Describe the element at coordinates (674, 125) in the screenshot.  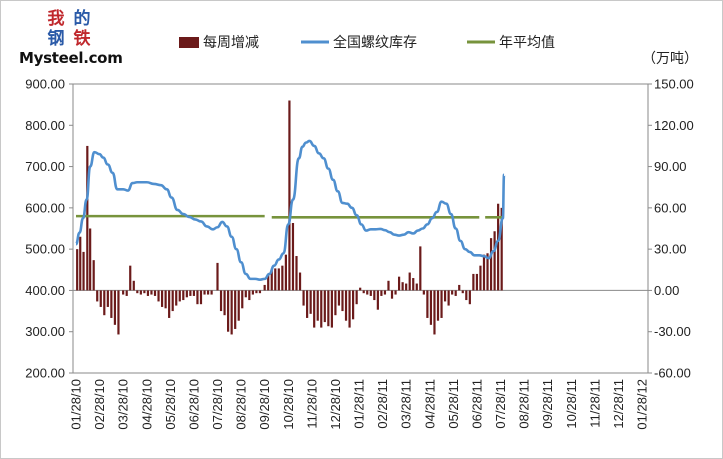
I see `right-tick-label: 120.00` at that location.